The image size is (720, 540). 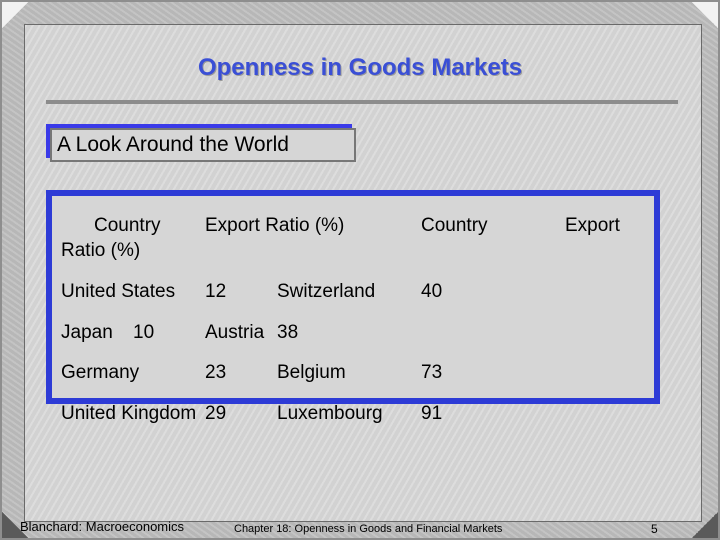 What do you see at coordinates (216, 291) in the screenshot?
I see `table-cell-value: 12` at bounding box center [216, 291].